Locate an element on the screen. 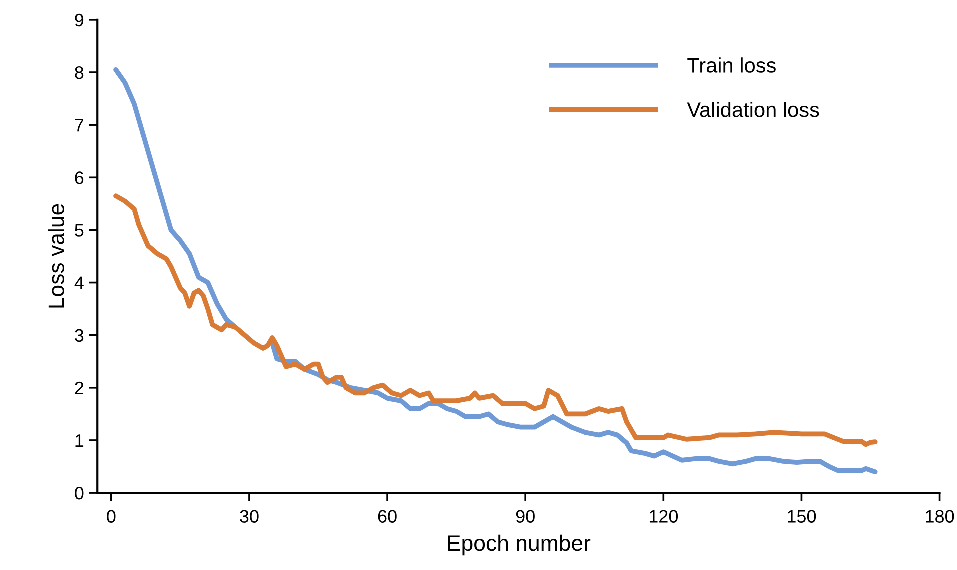 This screenshot has width=957, height=570. y-tick-label: 9 is located at coordinates (79, 20).